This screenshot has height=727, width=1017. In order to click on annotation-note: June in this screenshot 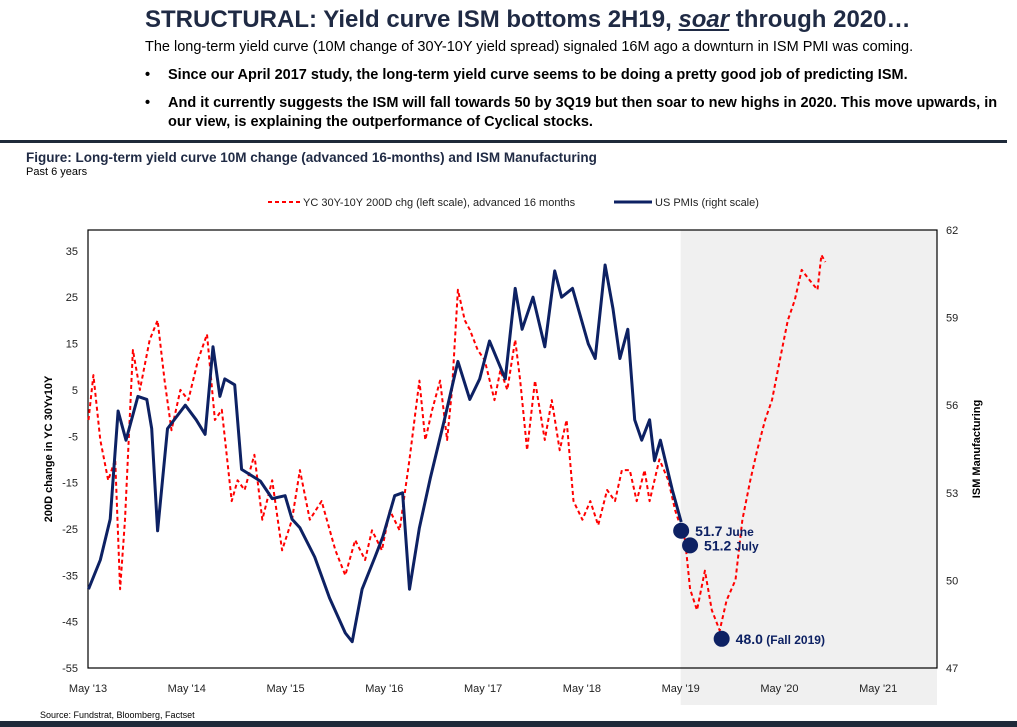, I will do `click(738, 532)`.